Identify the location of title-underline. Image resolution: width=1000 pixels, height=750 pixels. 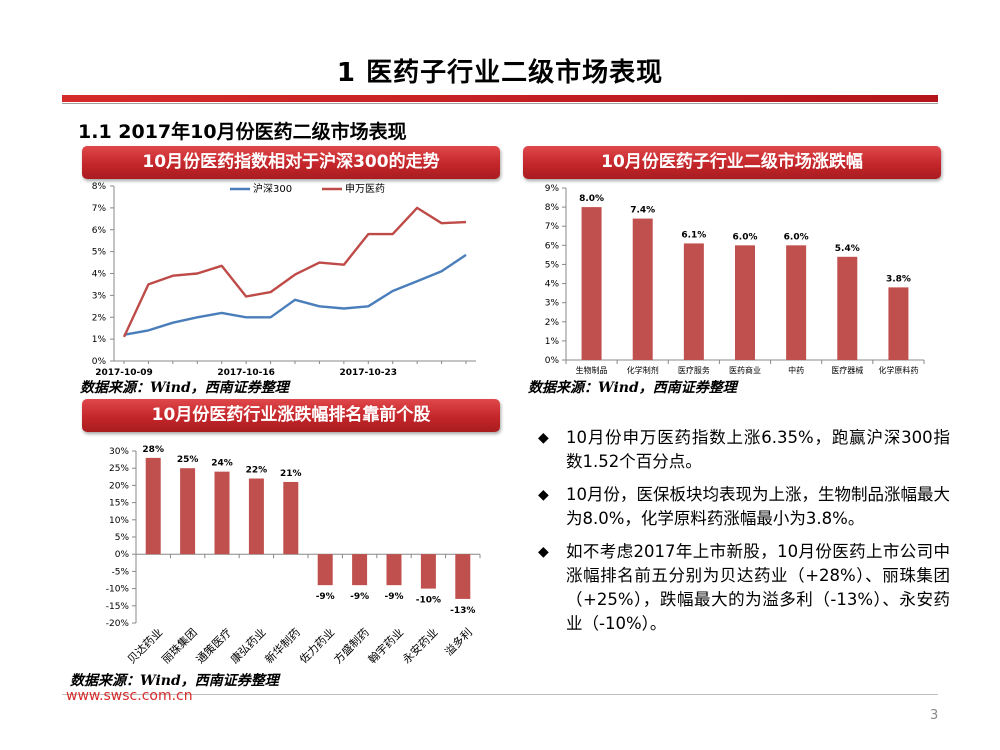
(500, 98).